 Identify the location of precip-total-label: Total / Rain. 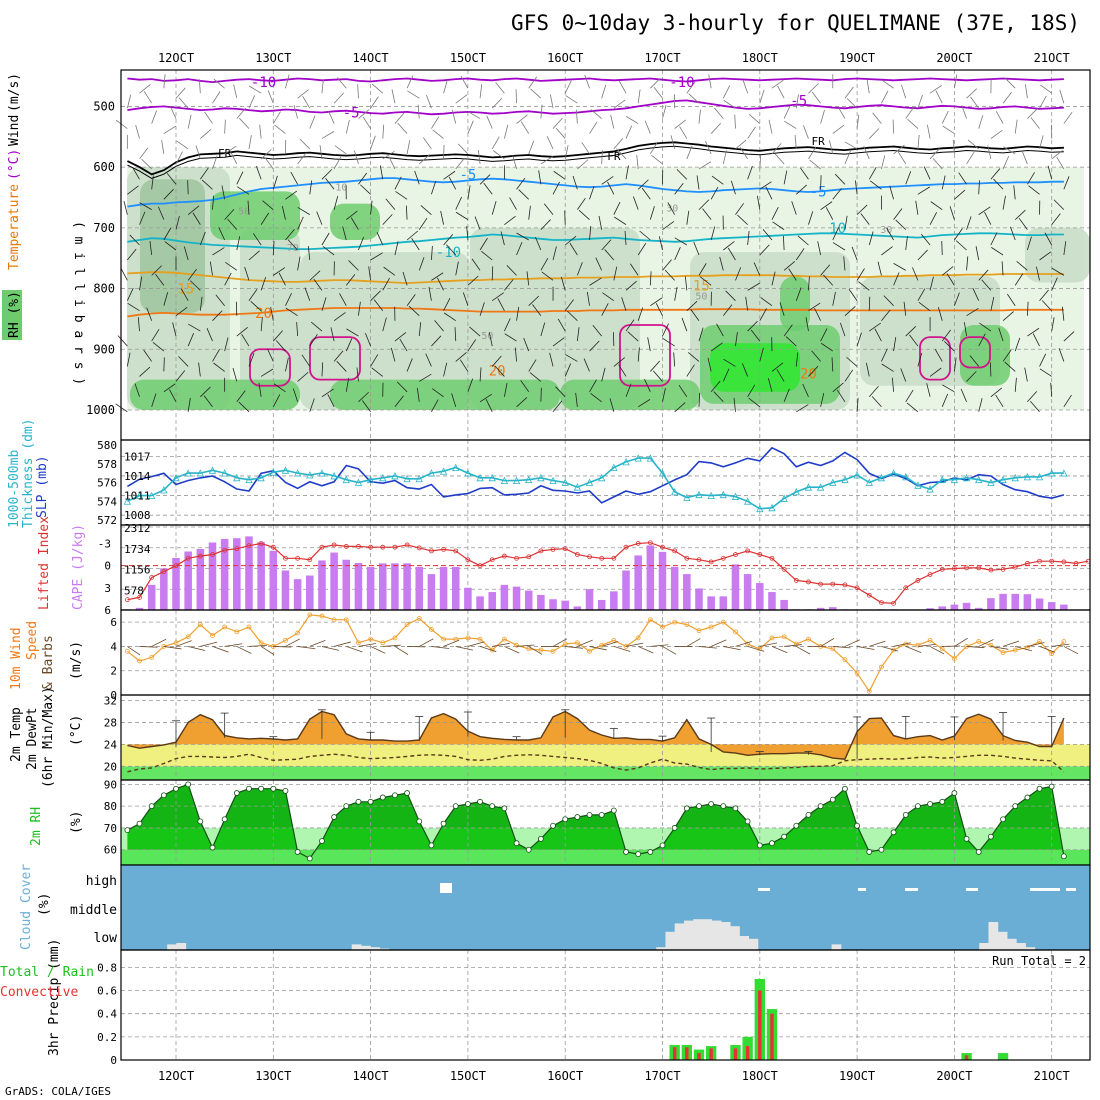
(47, 972).